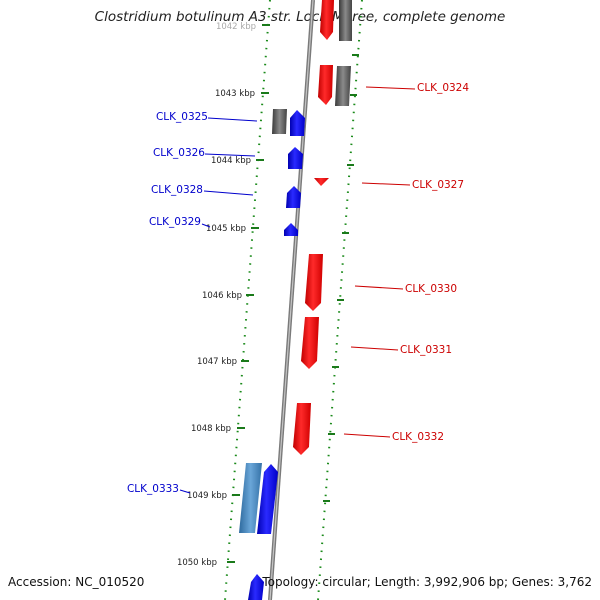 The height and width of the screenshot is (600, 600). What do you see at coordinates (313, 227) in the screenshot?
I see `reverse-strand-genes` at bounding box center [313, 227].